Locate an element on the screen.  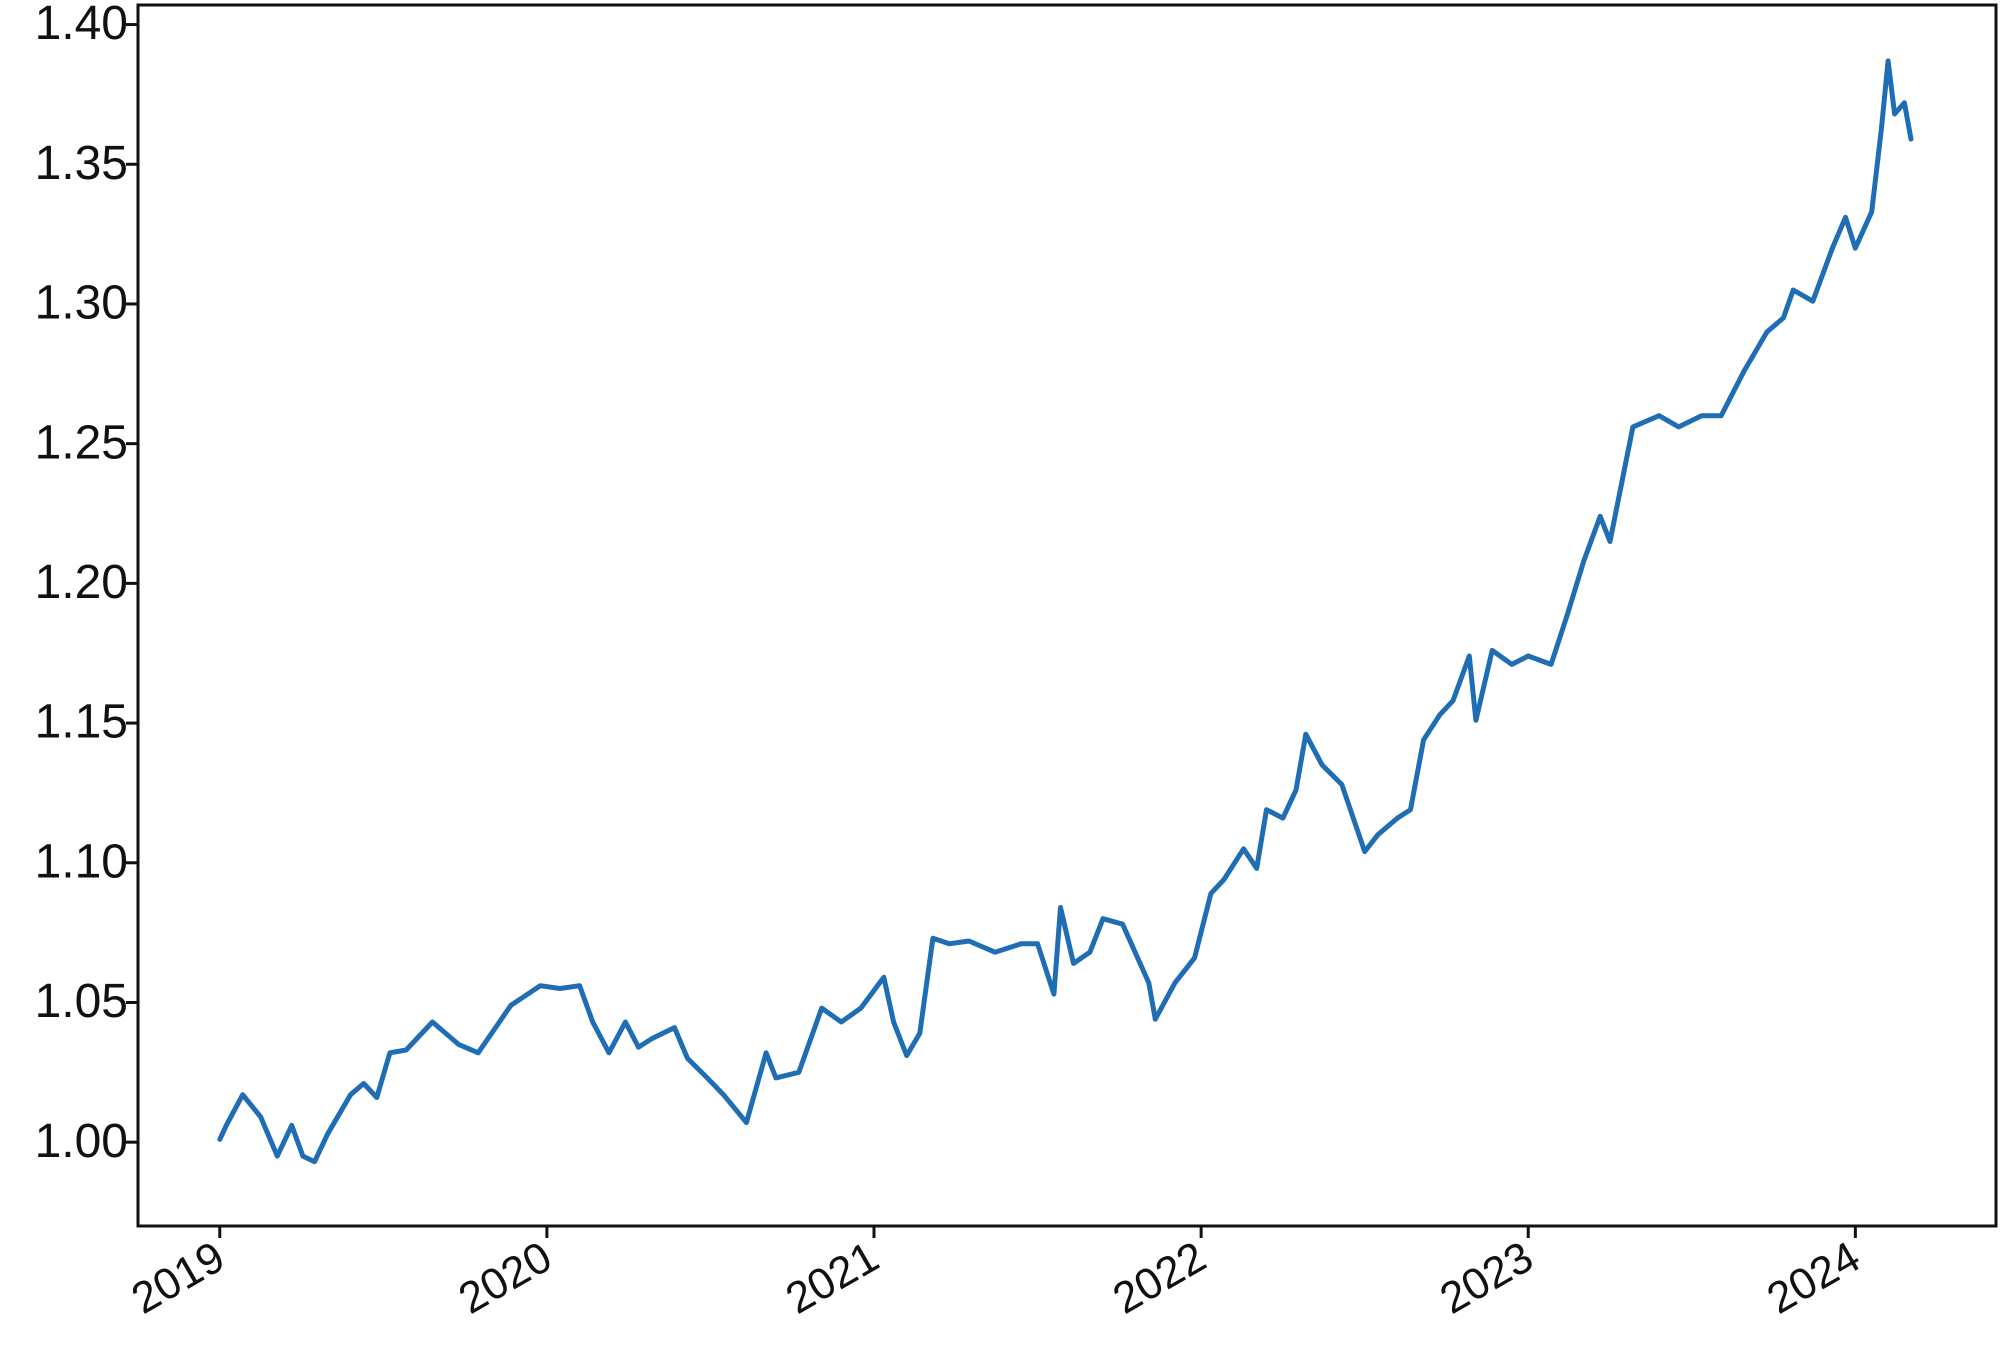
y-tick-label: 1.00 is located at coordinates (81, 1141).